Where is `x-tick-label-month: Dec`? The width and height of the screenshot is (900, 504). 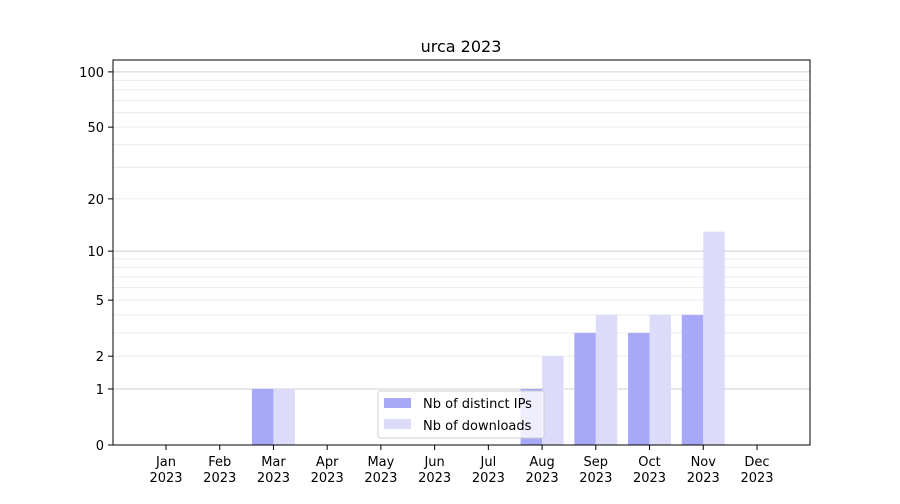 x-tick-label-month: Dec is located at coordinates (756, 462).